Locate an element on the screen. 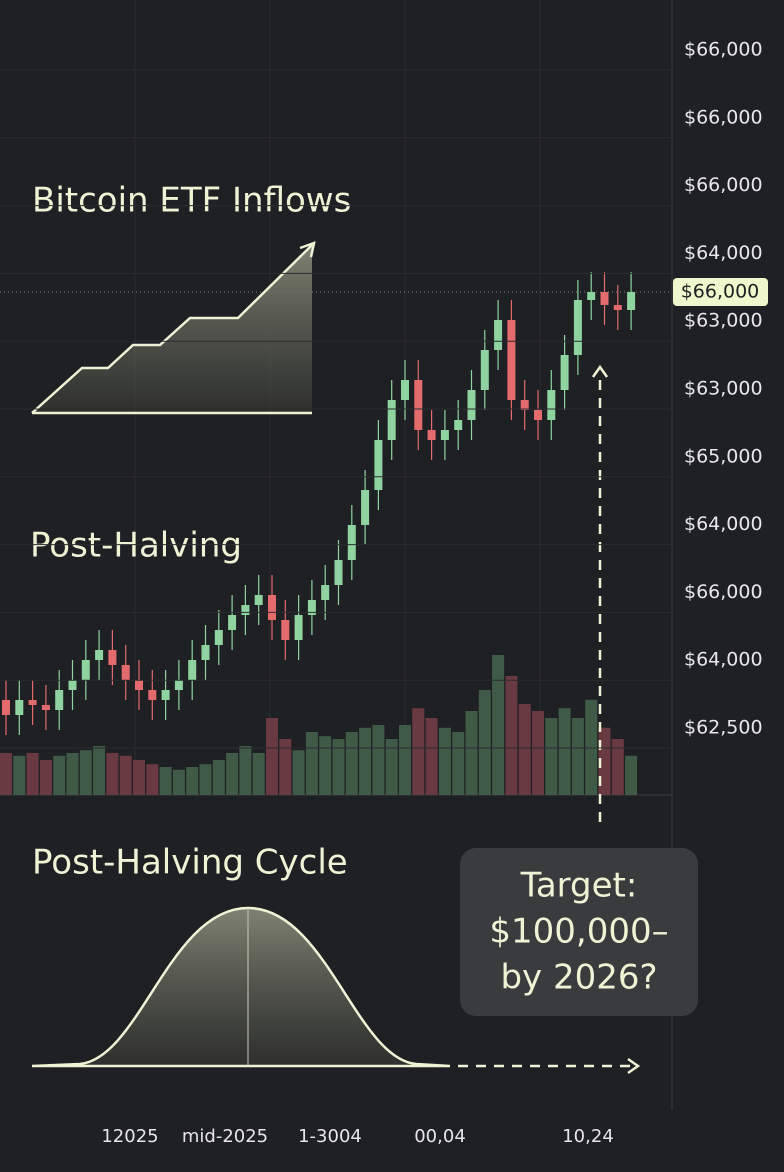 Image resolution: width=784 pixels, height=1172 pixels. annotation: Post-Halving is located at coordinates (136, 546).